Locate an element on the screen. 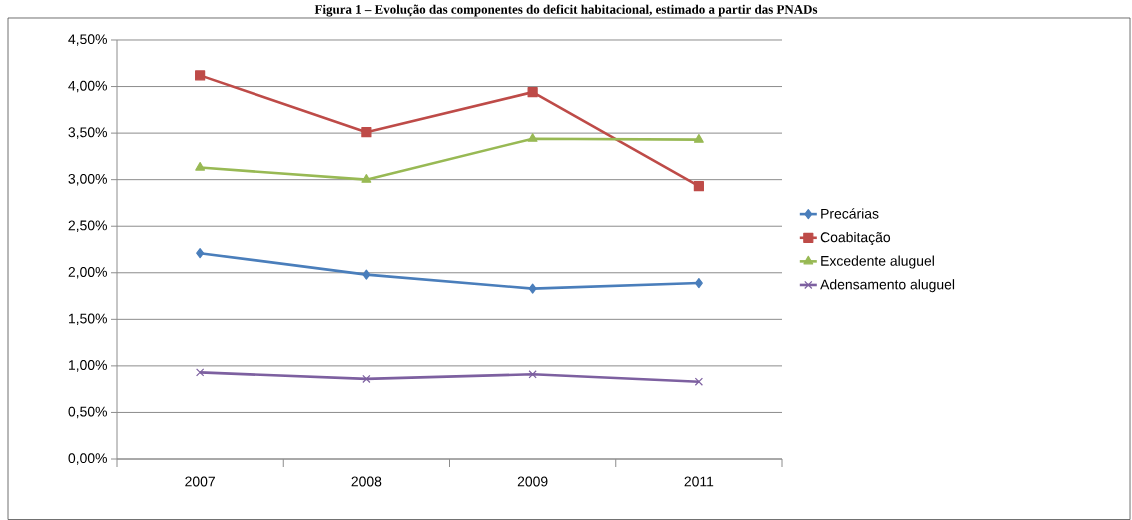 The height and width of the screenshot is (520, 1132). legend-label: Coabitação is located at coordinates (855, 238).